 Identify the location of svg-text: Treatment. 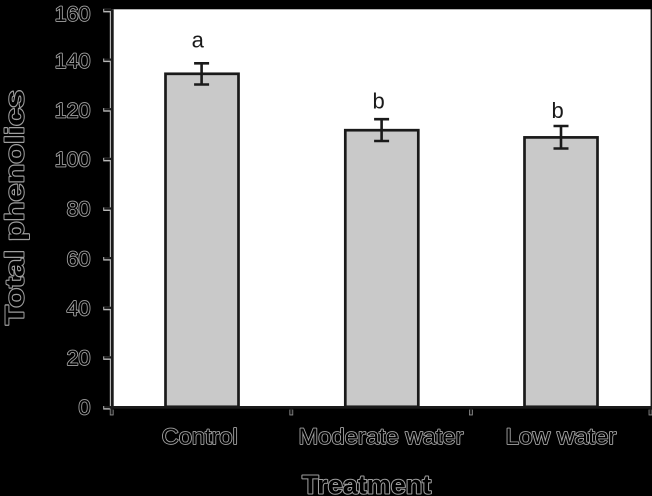
(366, 483).